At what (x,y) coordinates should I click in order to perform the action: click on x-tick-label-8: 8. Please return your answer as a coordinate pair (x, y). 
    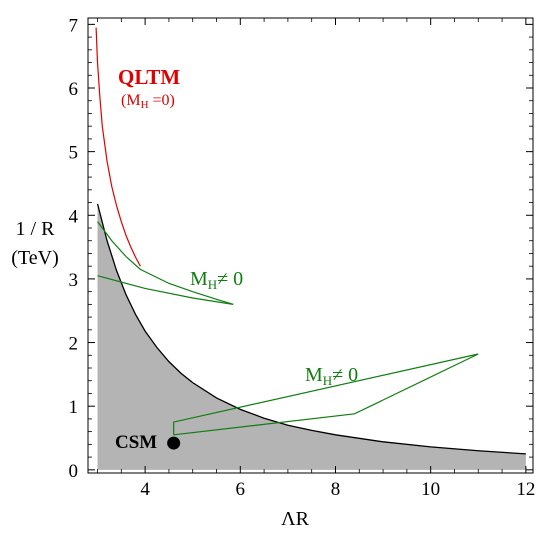
    Looking at the image, I should click on (336, 489).